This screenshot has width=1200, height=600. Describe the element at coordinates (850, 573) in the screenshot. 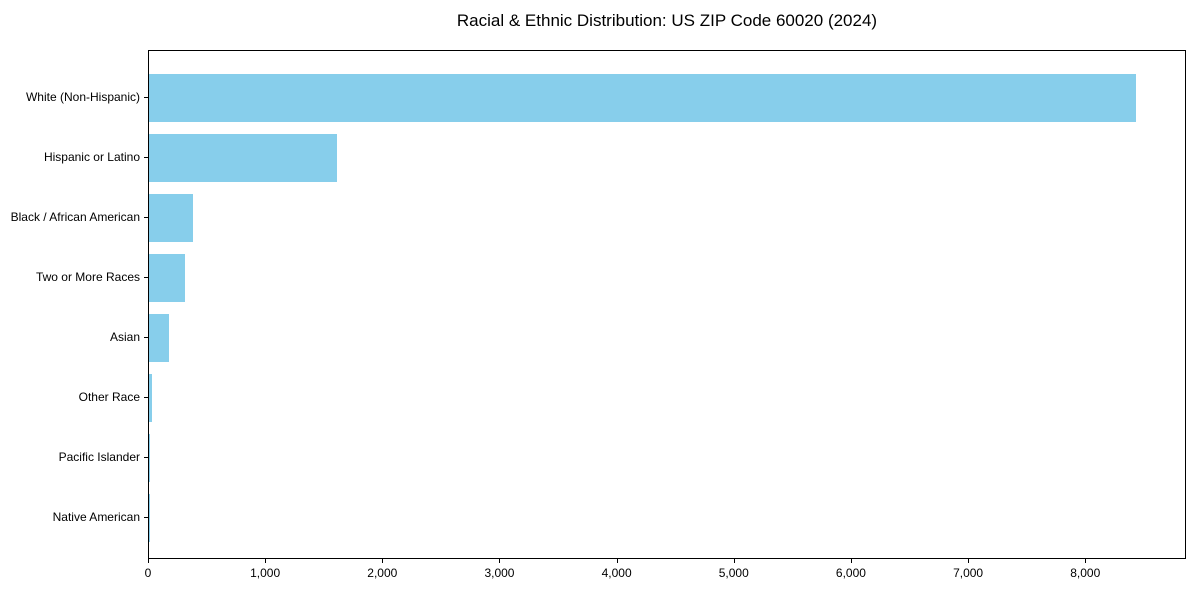

I see `x-tick-label: 6,000` at that location.